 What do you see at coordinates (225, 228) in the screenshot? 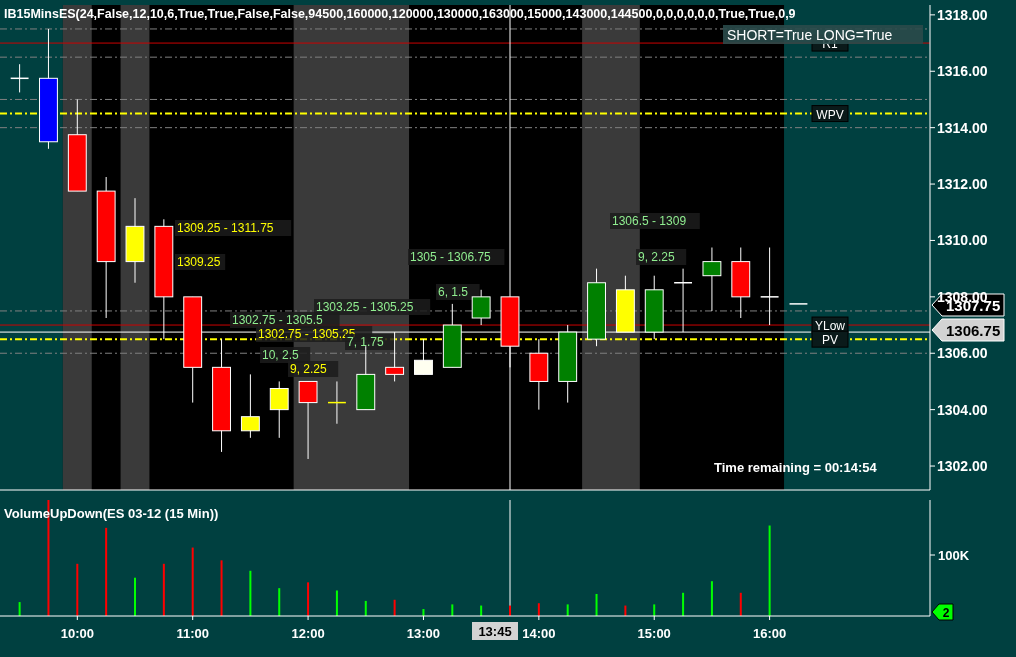
I see `annotation: 1309.25 - 1311.75` at bounding box center [225, 228].